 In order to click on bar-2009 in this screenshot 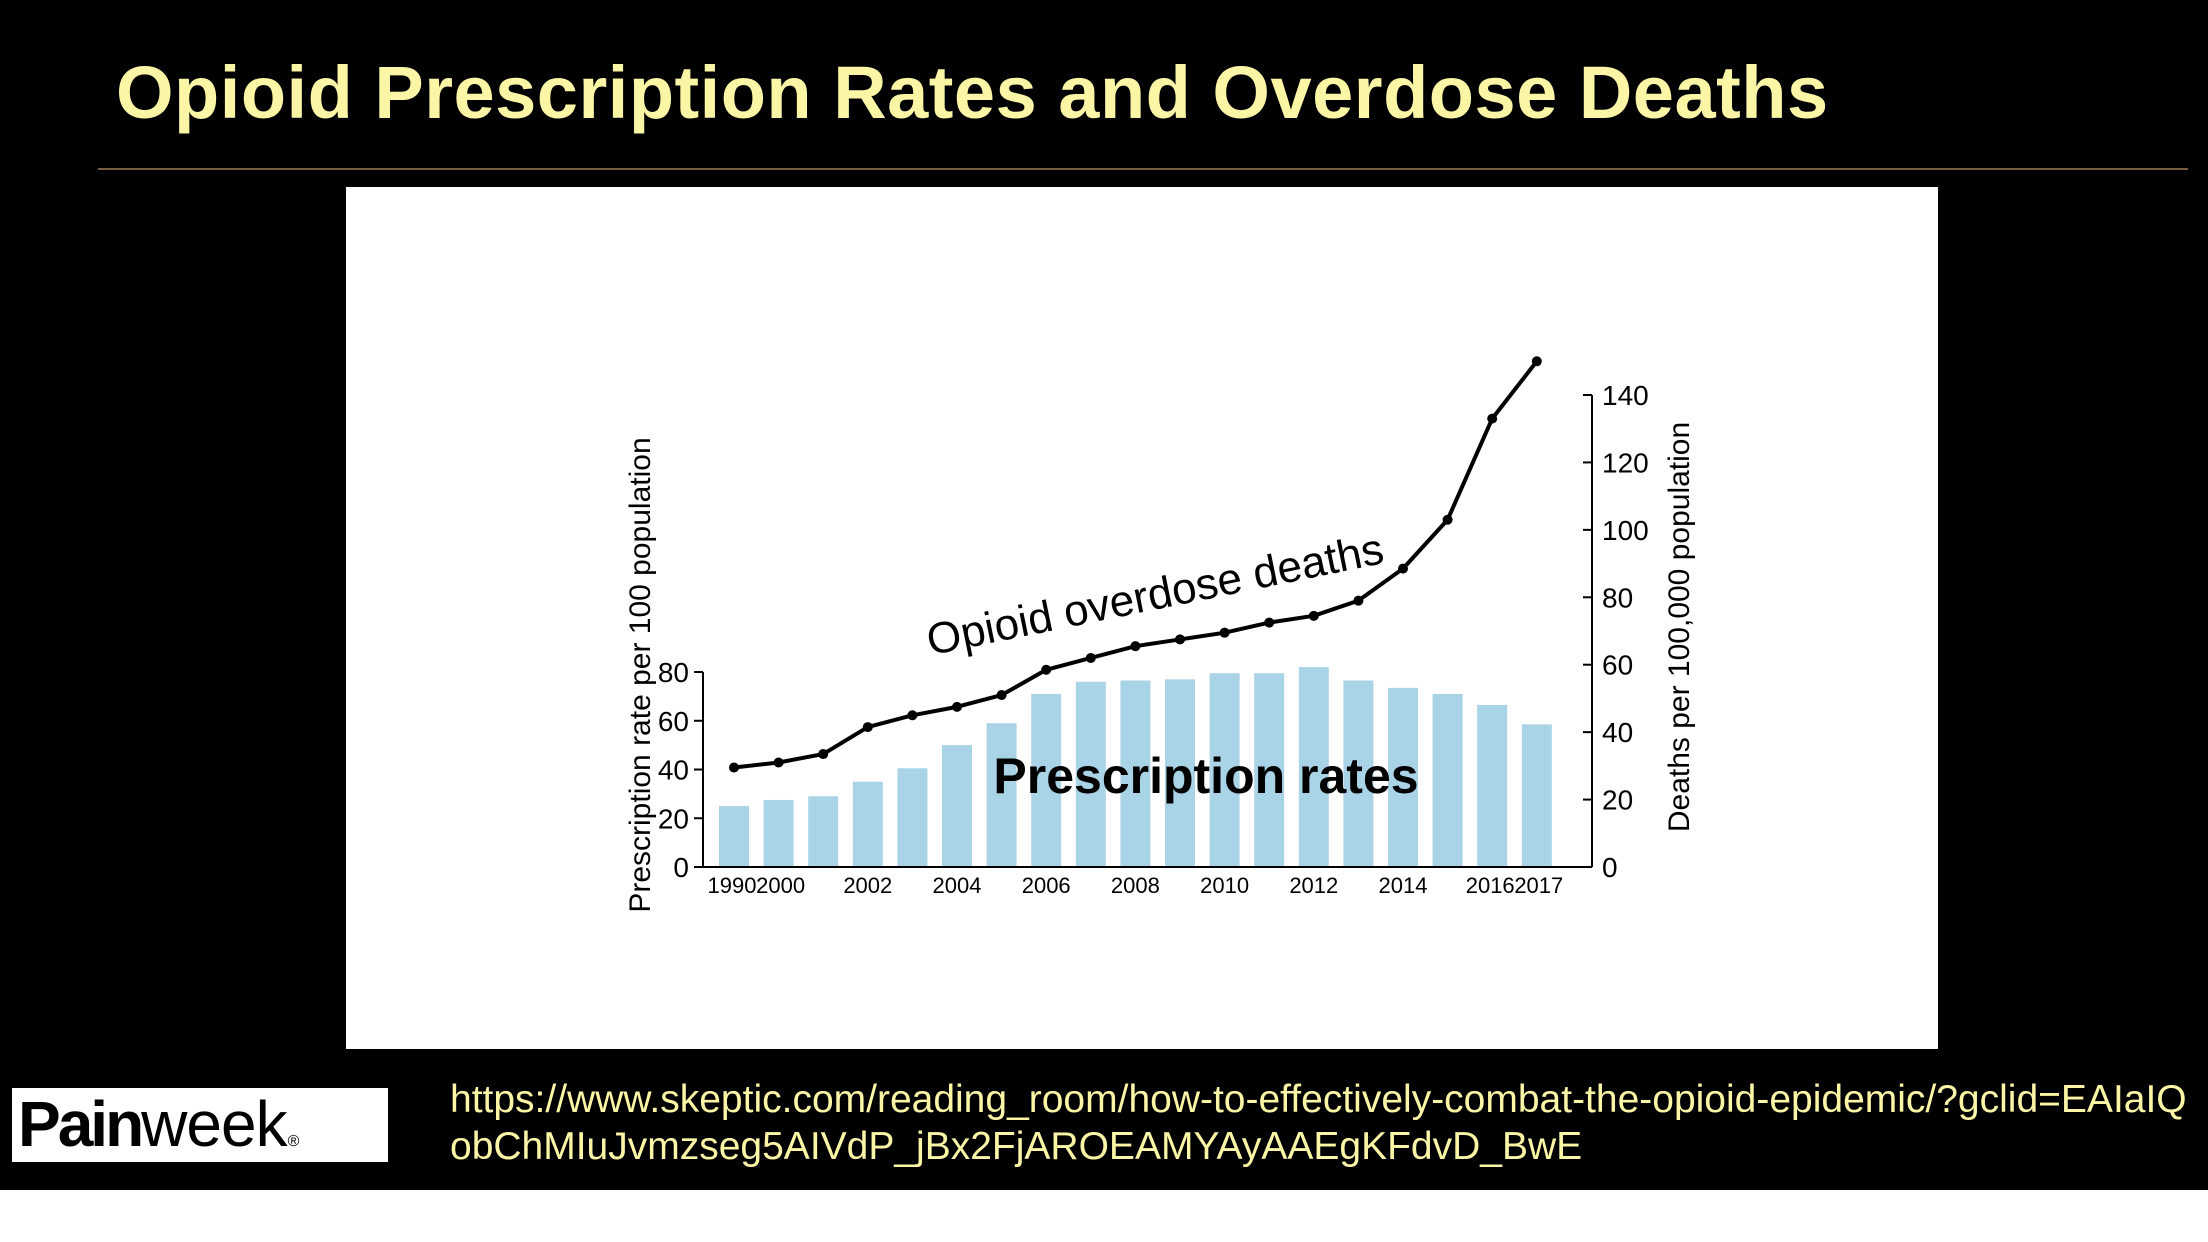, I will do `click(1180, 773)`.